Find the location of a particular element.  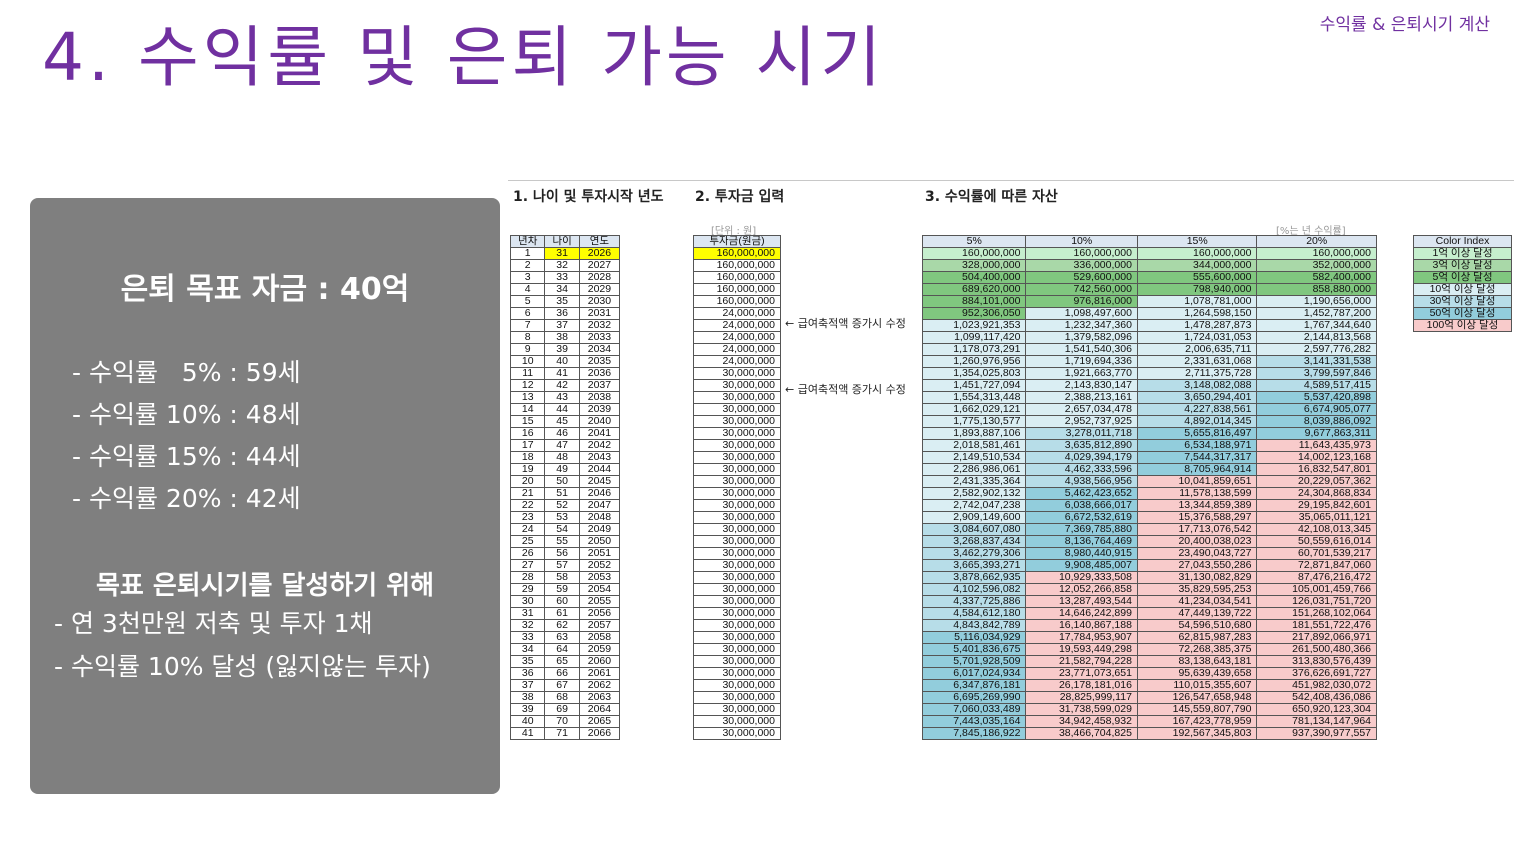

asset-cell: 976,816,000 is located at coordinates (1081, 301).